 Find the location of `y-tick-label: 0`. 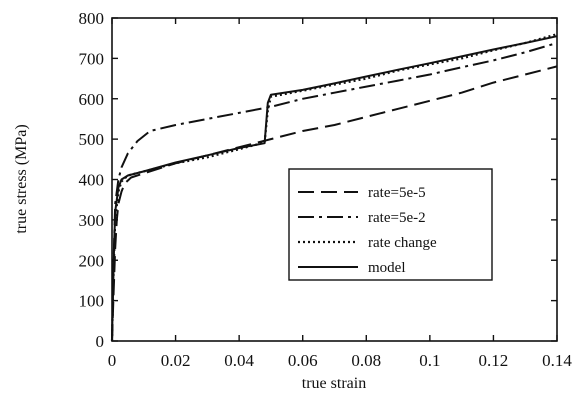

y-tick-label: 0 is located at coordinates (100, 341).